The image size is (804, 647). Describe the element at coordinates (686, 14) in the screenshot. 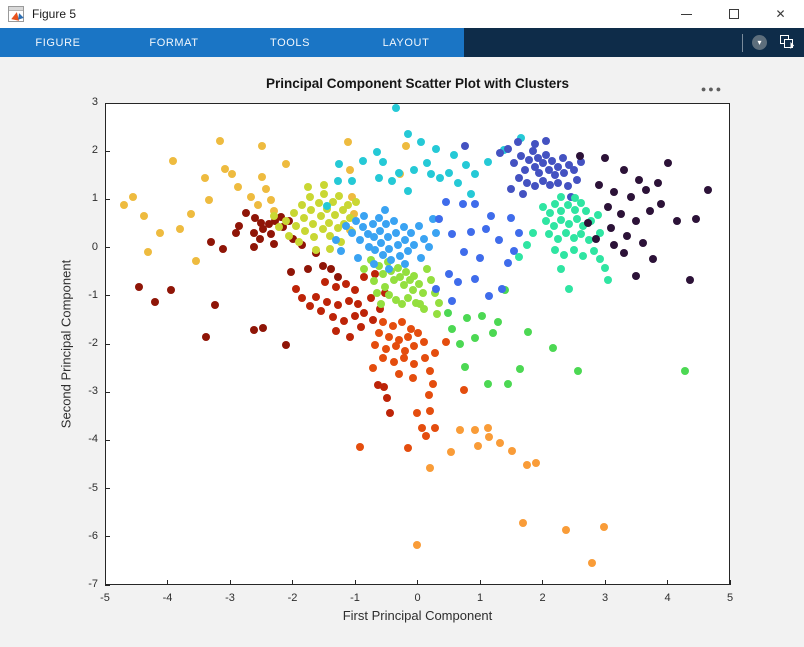

I see `minimize-button` at that location.